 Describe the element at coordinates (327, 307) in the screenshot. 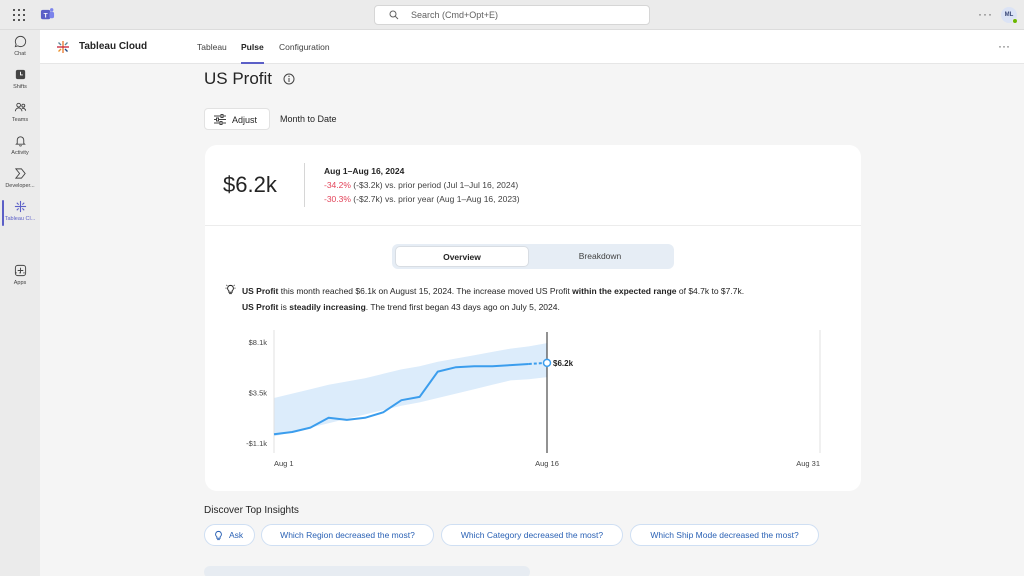

I see `insight-emphasis: steadily increasing` at that location.